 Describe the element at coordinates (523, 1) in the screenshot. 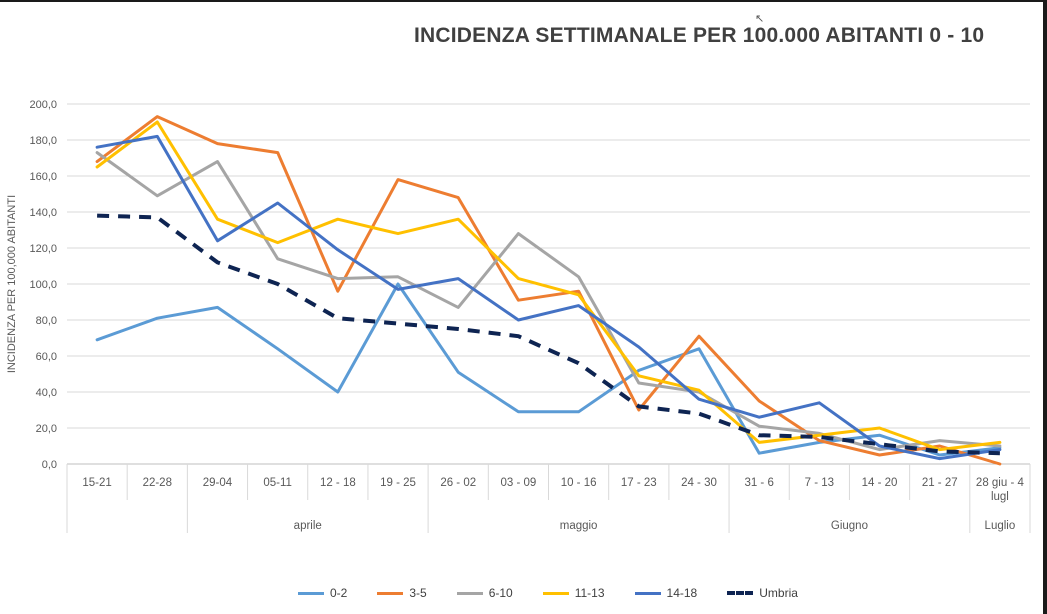

I see `window-top-border` at that location.